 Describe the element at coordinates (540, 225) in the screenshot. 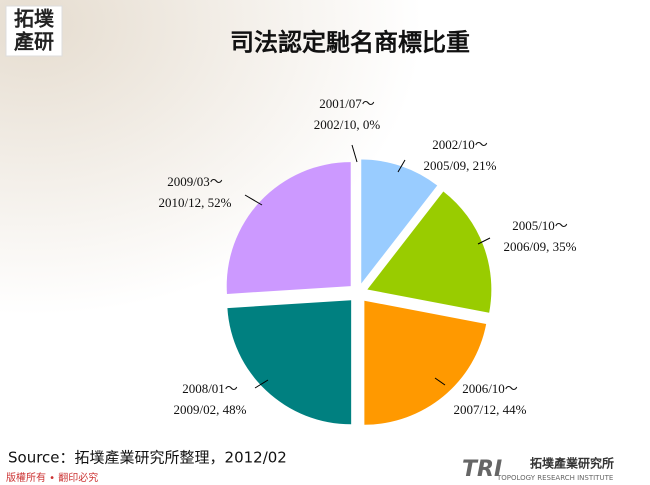

I see `slice-label: 2005/10～` at that location.